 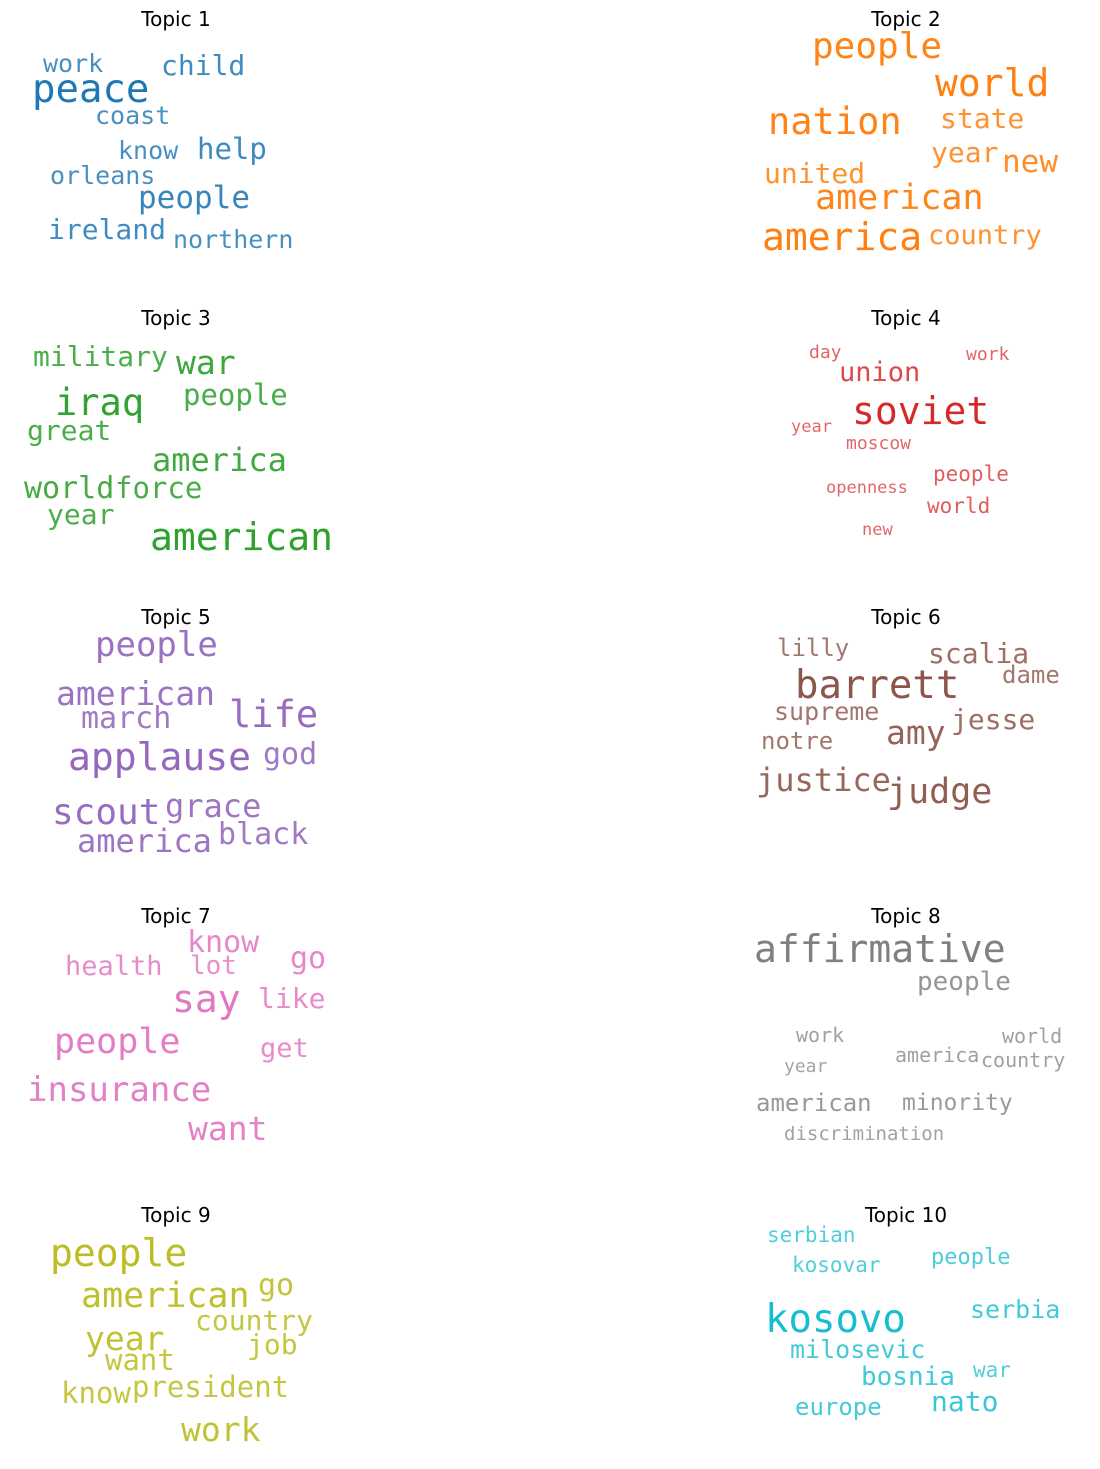 I want to click on cloud-word: barrett, so click(x=877, y=685).